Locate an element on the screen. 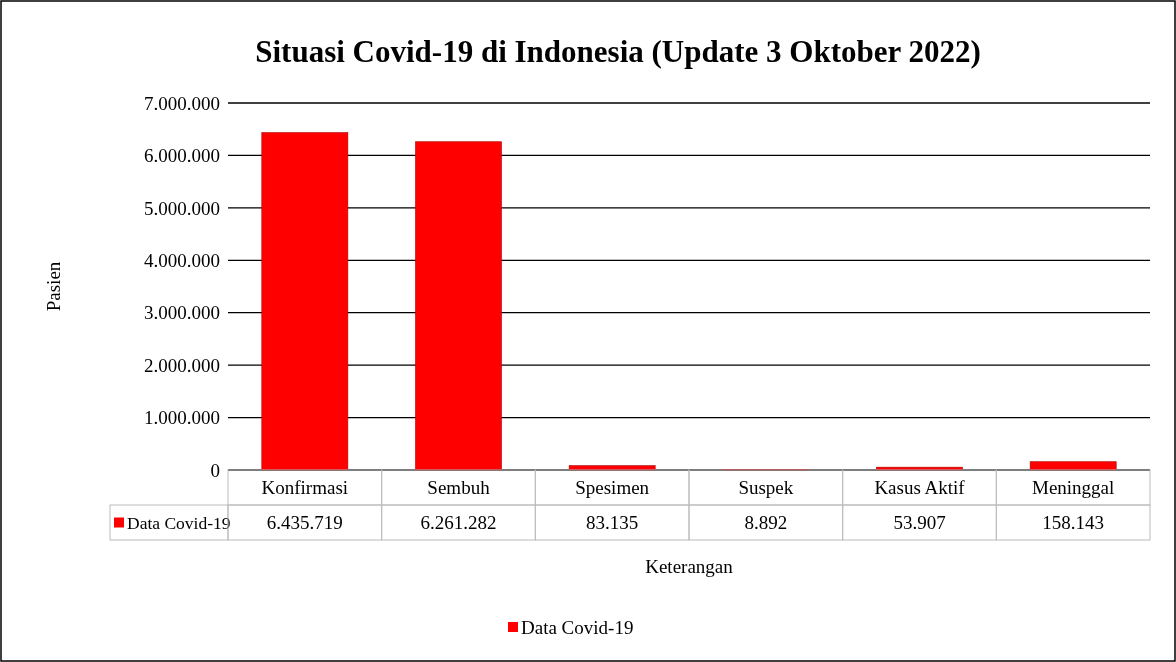 The height and width of the screenshot is (662, 1176). y-tick-label: 3.000.000 is located at coordinates (182, 313).